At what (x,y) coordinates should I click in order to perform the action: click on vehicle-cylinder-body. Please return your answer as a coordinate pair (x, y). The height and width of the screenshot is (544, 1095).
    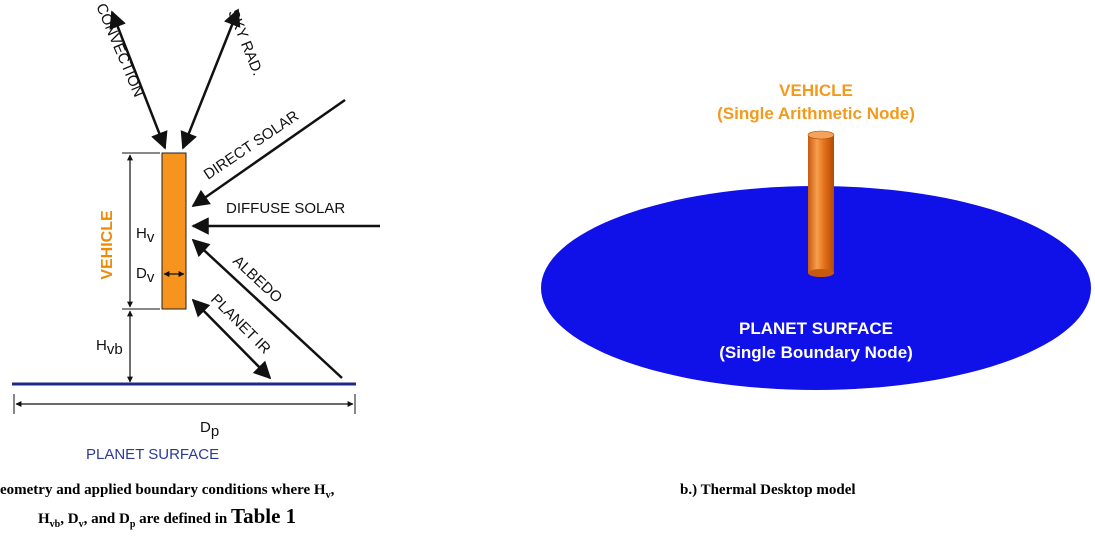
    Looking at the image, I should click on (821, 204).